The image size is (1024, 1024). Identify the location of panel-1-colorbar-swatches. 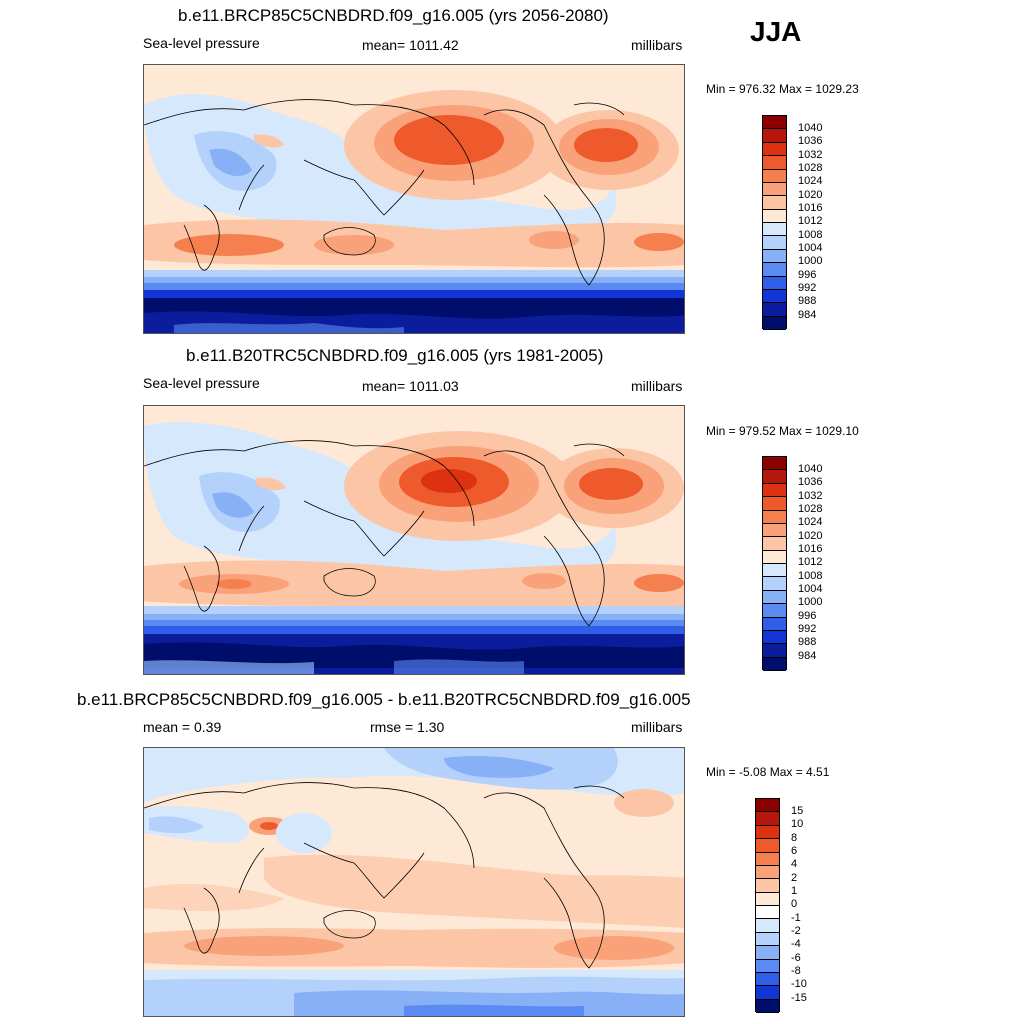
(774, 222).